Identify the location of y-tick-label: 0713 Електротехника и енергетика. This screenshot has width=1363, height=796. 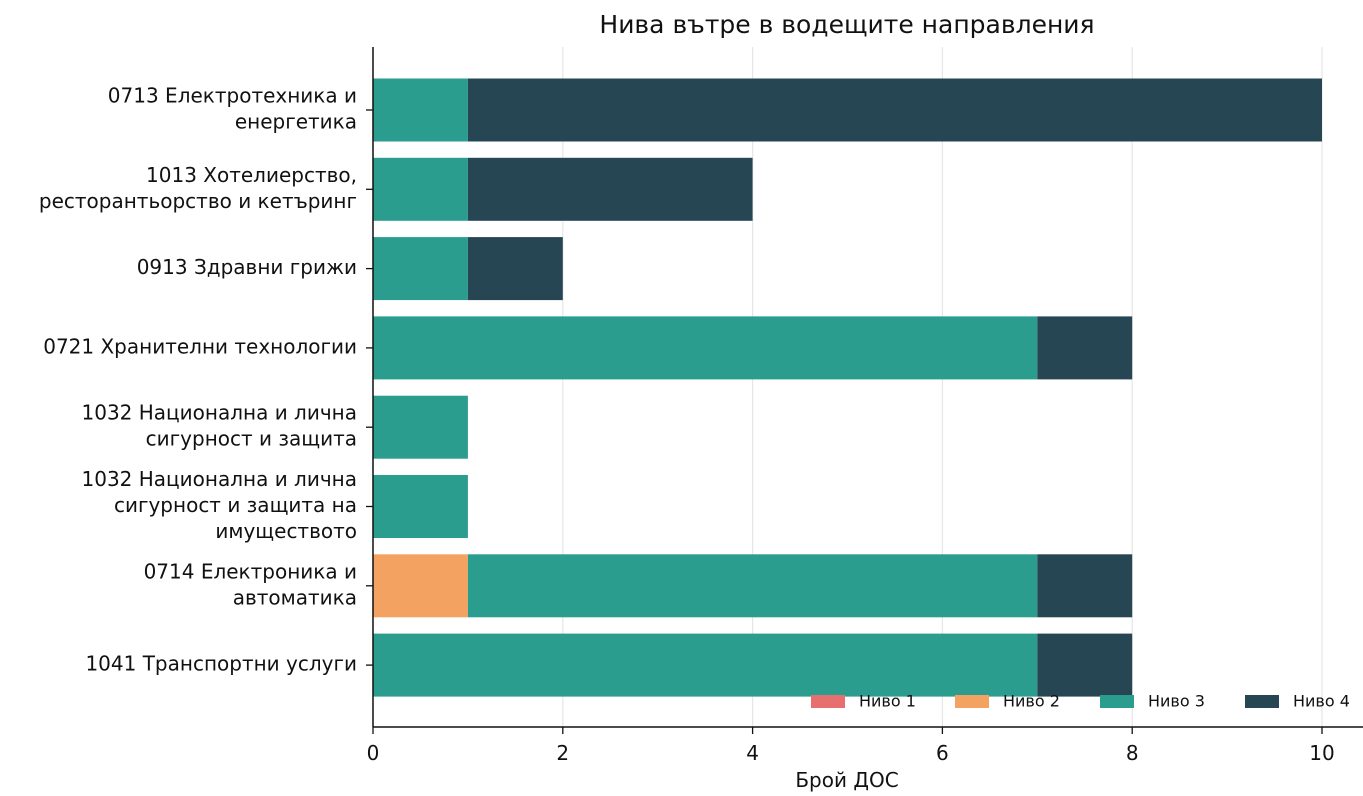
(232, 109).